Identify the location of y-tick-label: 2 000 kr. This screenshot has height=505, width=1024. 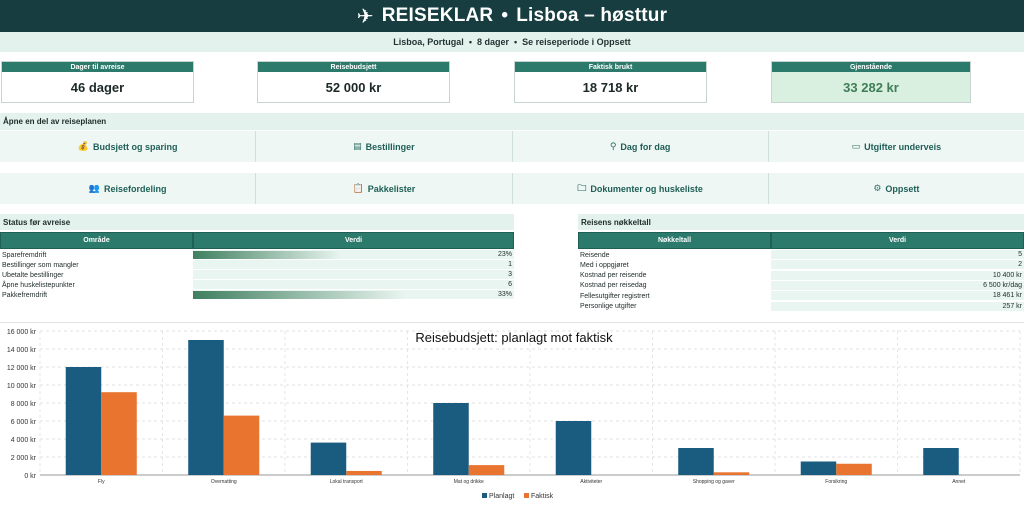
(24, 458).